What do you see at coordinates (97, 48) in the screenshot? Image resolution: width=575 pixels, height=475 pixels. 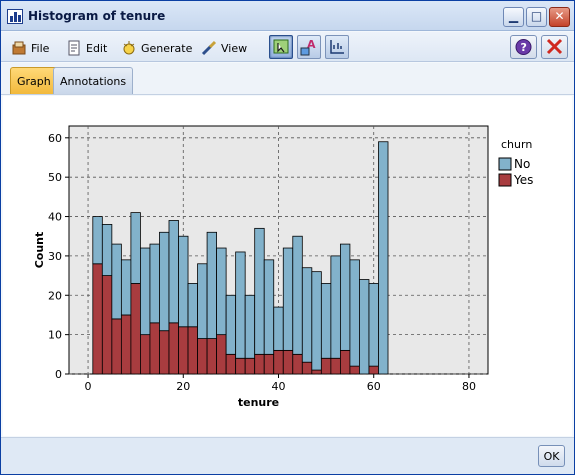 I see `edit-menu-label: Edit` at bounding box center [97, 48].